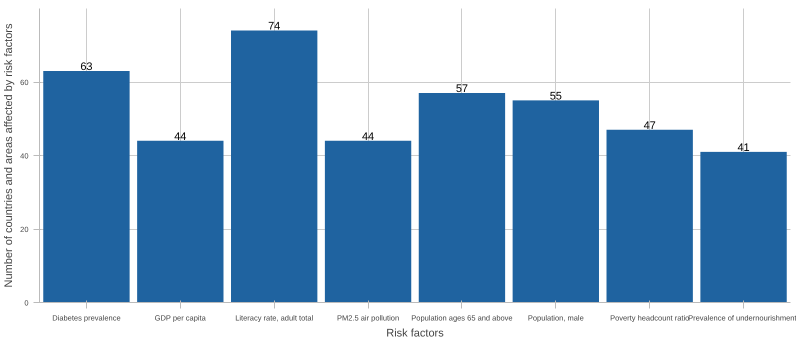 The width and height of the screenshot is (796, 342). I want to click on data-label: 63, so click(86, 66).